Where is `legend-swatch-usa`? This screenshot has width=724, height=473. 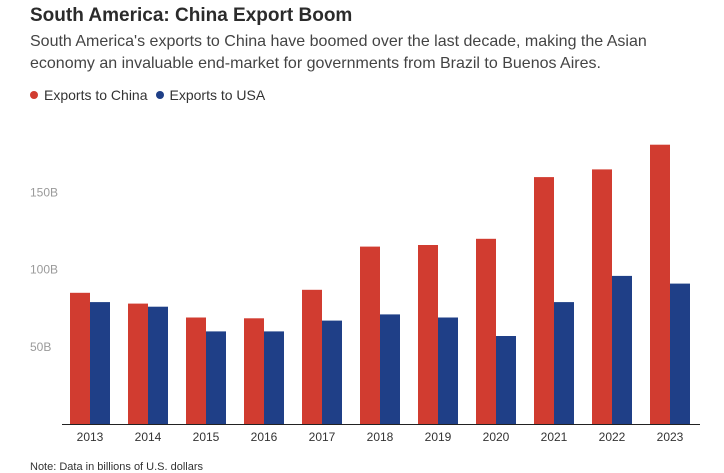
legend-swatch-usa is located at coordinates (159, 95).